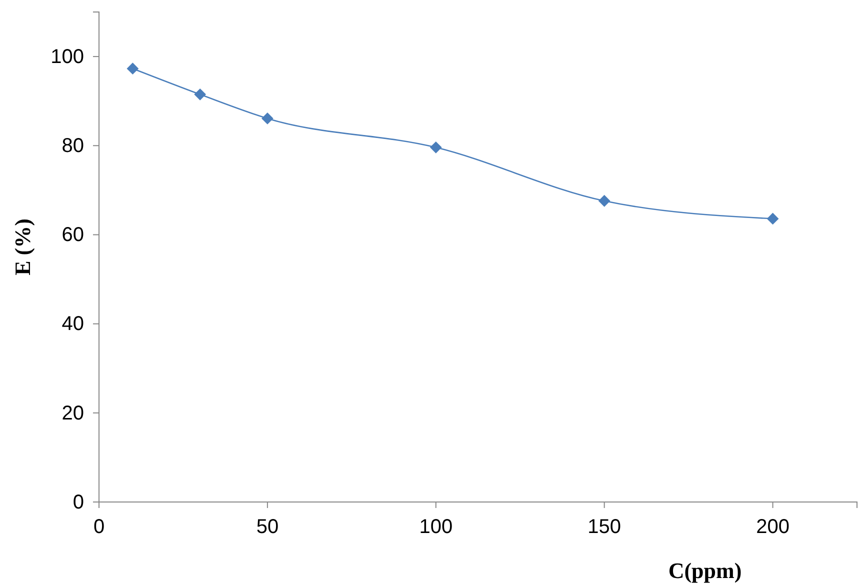 The image size is (859, 585). Describe the element at coordinates (73, 235) in the screenshot. I see `y-tick-label: 60` at that location.